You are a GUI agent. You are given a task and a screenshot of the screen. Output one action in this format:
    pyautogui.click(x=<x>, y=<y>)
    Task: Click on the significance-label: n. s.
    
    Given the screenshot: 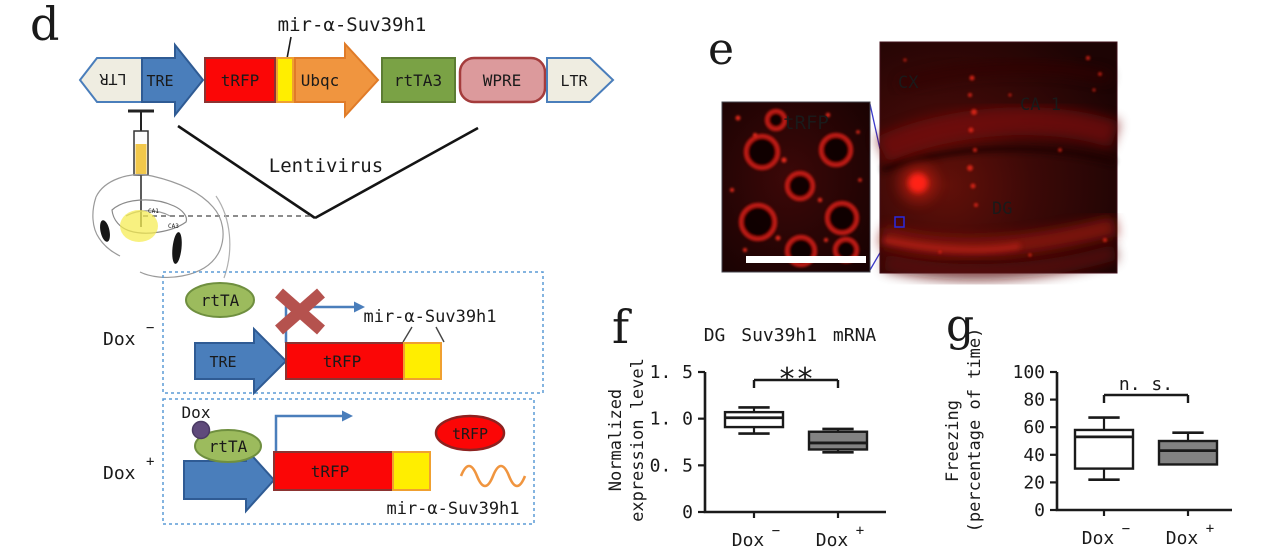 What is the action you would take?
    pyautogui.click(x=1146, y=384)
    